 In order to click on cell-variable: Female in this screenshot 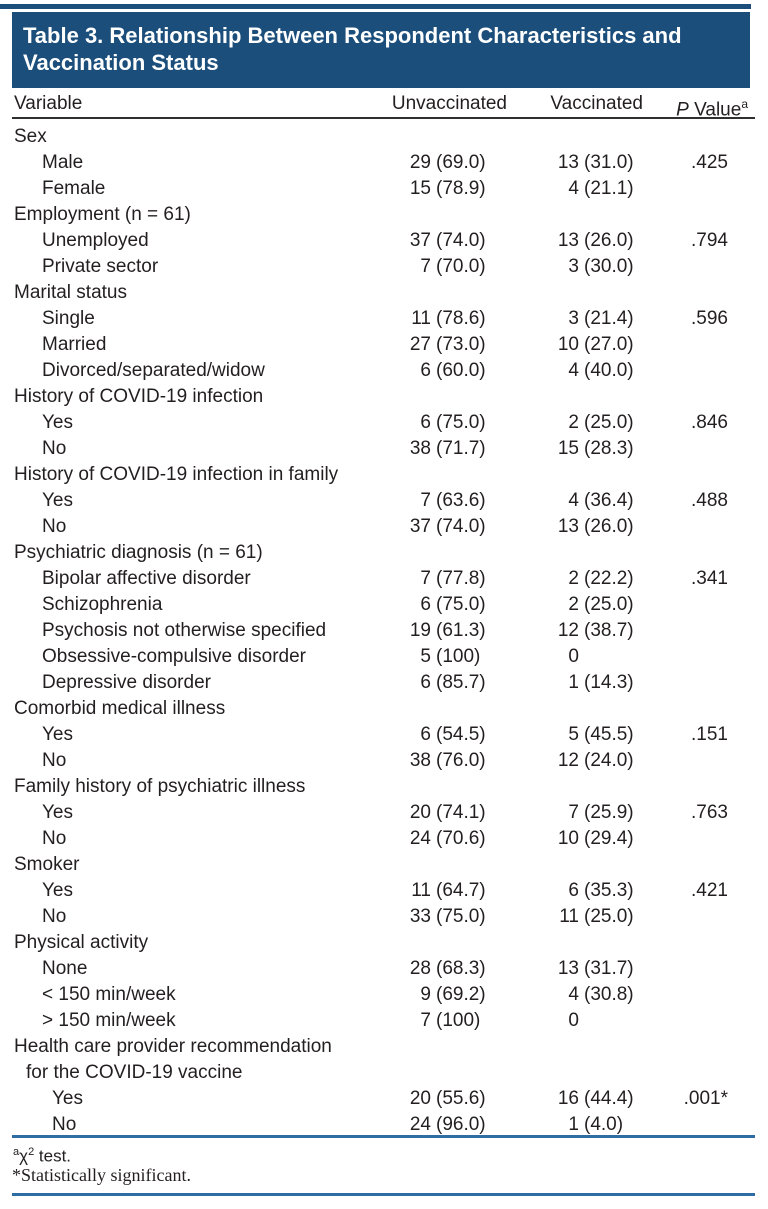, I will do `click(198, 189)`.